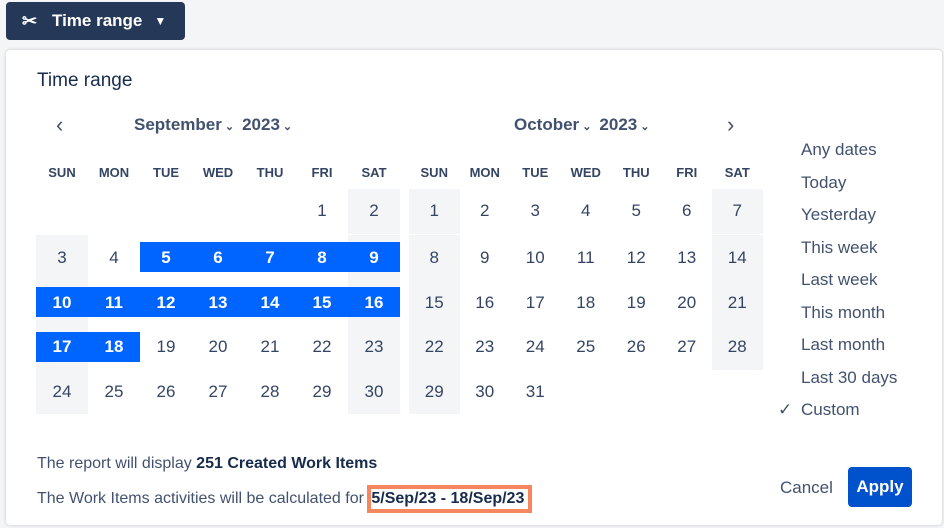  I want to click on previous-month-button: ‹, so click(60, 124).